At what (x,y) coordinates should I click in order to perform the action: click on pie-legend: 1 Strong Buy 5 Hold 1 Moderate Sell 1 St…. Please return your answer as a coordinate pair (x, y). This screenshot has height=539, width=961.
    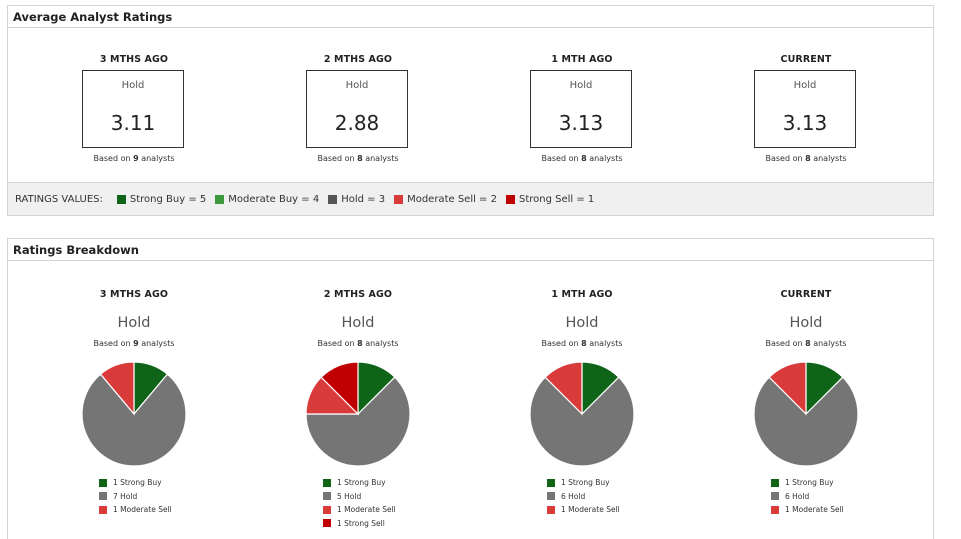
    Looking at the image, I should click on (359, 503).